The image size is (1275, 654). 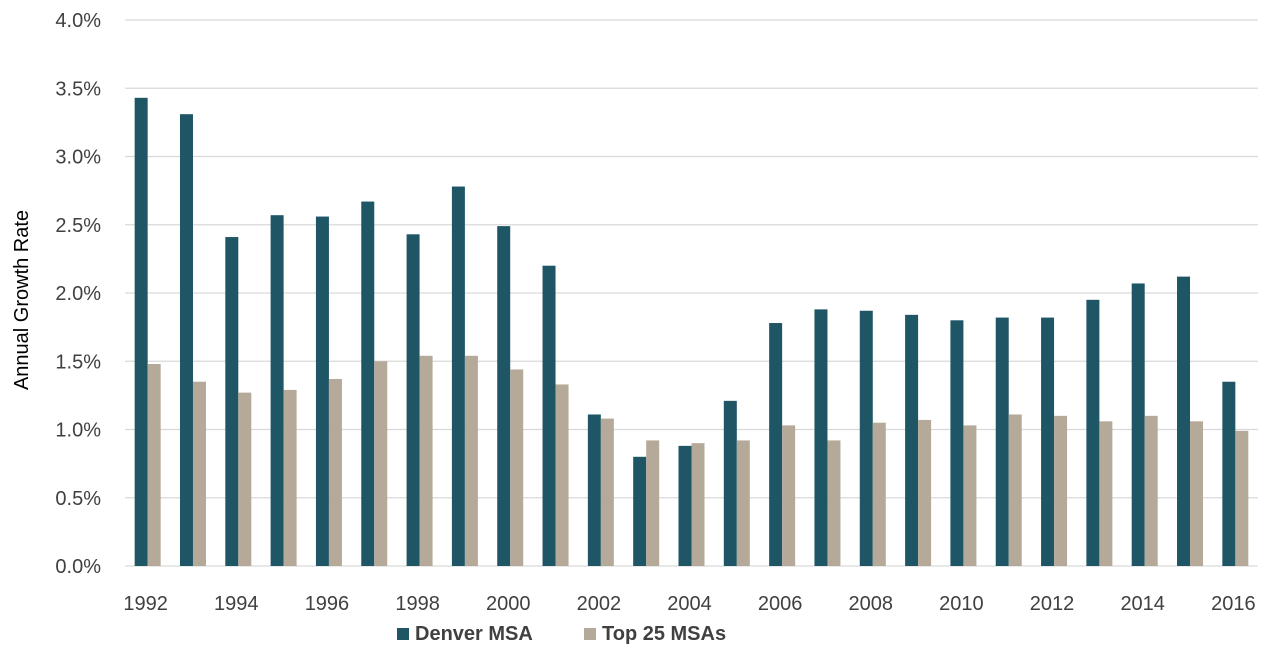 I want to click on y-tick-label: 4.0%, so click(x=78, y=21).